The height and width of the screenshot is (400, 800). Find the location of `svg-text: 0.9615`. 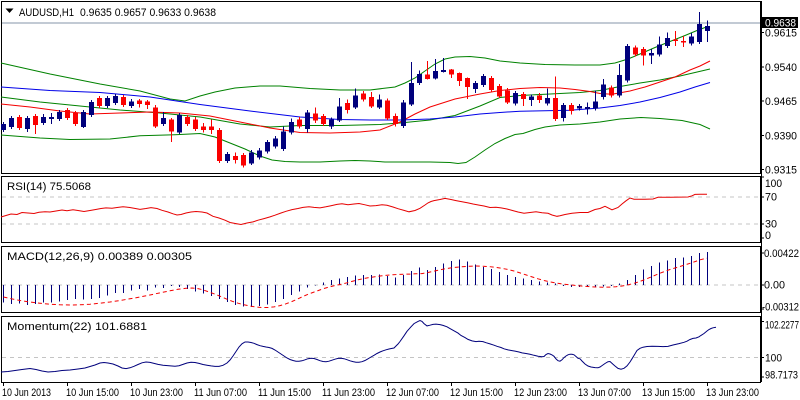

svg-text: 0.9615 is located at coordinates (781, 34).